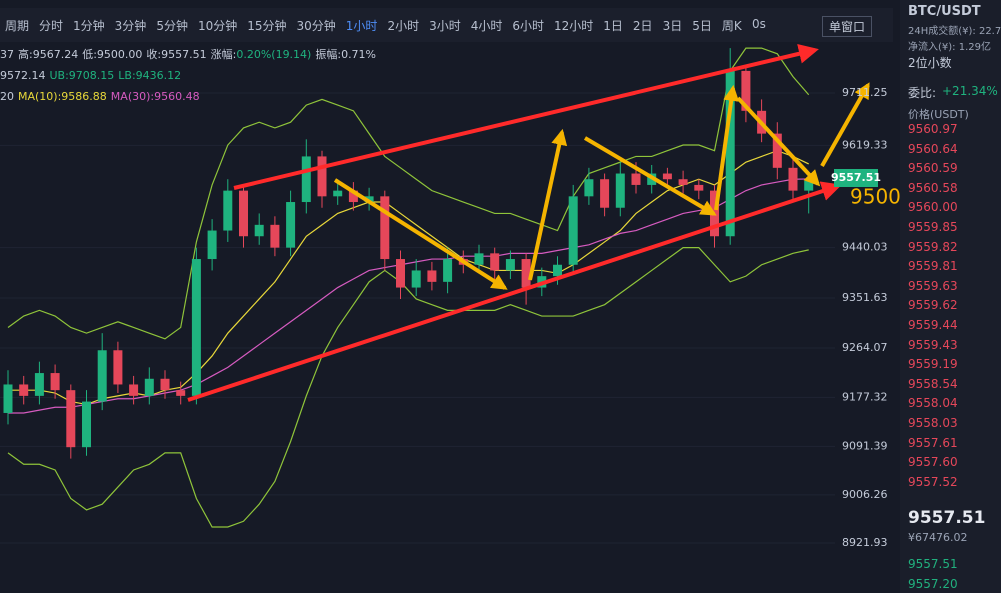  What do you see at coordinates (865, 445) in the screenshot?
I see `y-tick-label: 9091.39` at bounding box center [865, 445].